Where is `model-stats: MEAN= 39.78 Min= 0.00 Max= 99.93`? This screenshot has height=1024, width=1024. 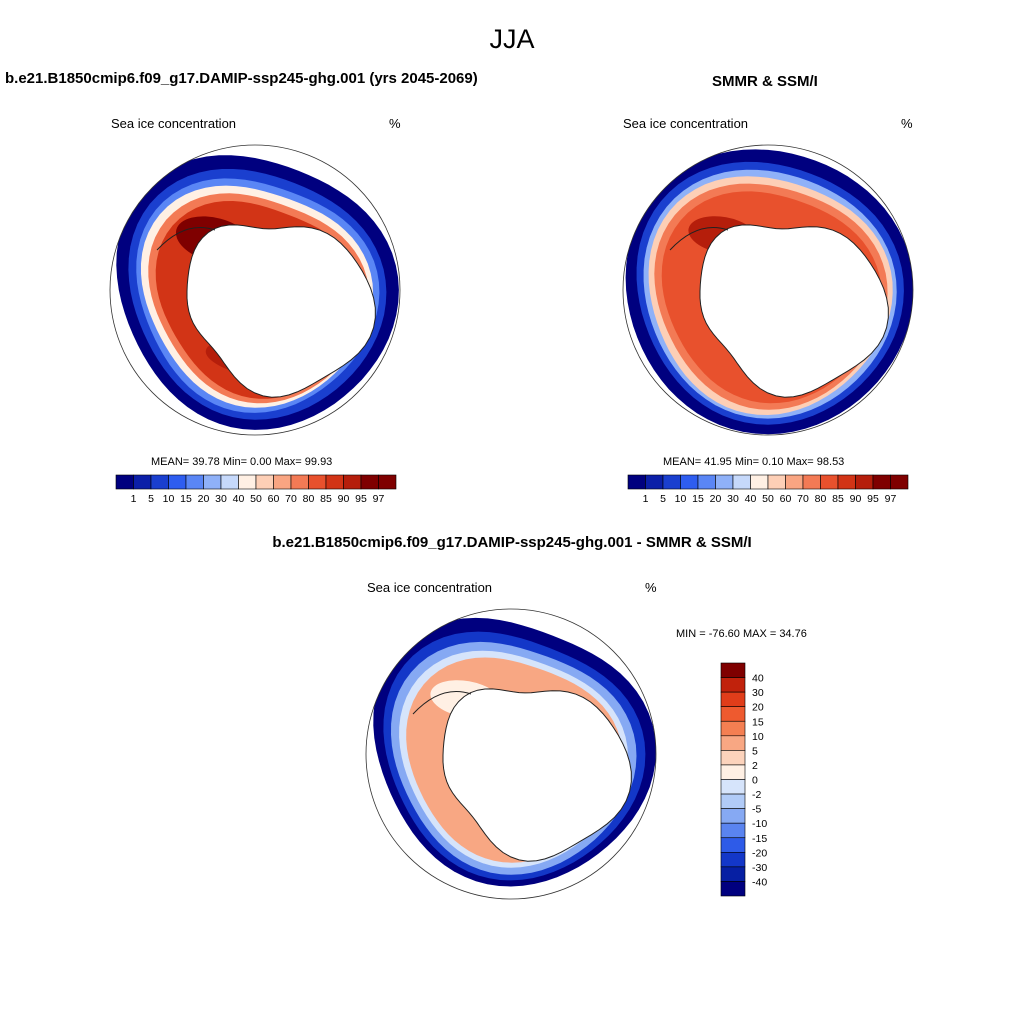
model-stats: MEAN= 39.78 Min= 0.00 Max= 99.93 is located at coordinates (242, 462).